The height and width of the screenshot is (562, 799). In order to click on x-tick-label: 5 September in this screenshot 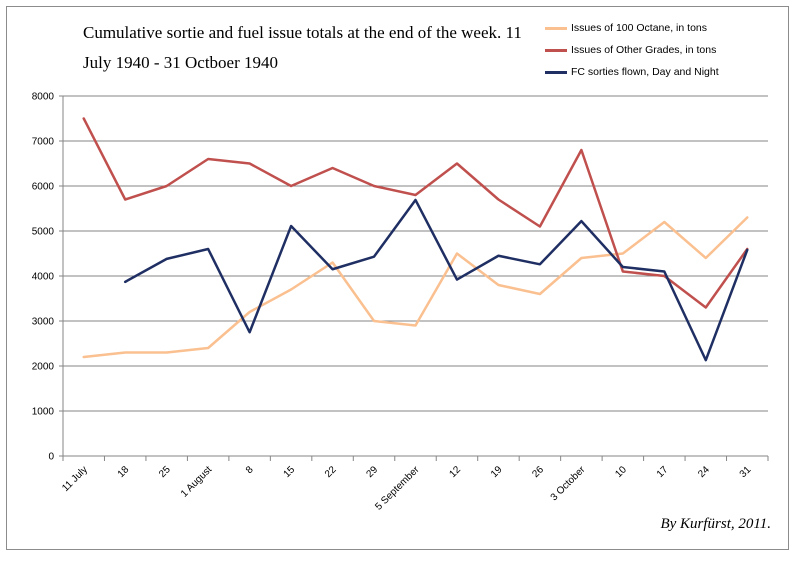, I will do `click(397, 488)`.